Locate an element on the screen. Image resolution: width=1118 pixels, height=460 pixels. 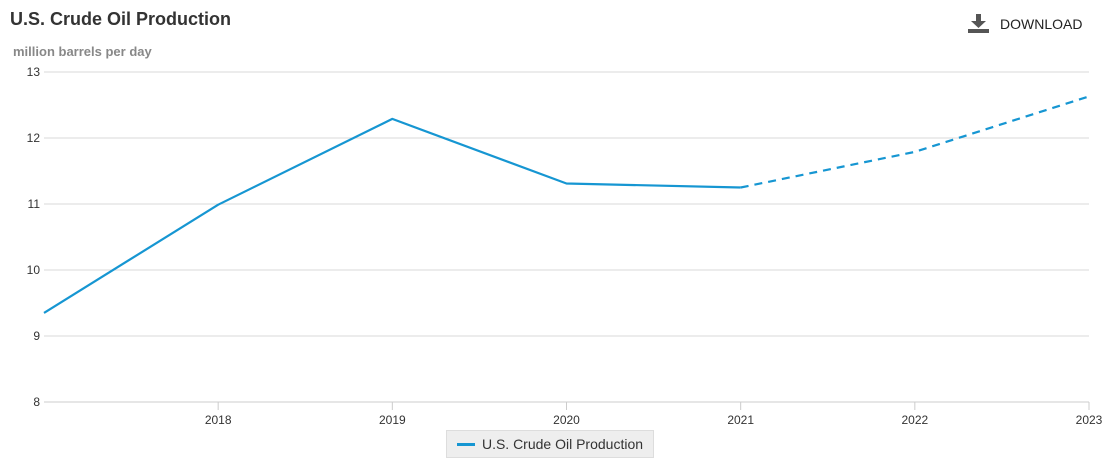
series-line-projected is located at coordinates (915, 142).